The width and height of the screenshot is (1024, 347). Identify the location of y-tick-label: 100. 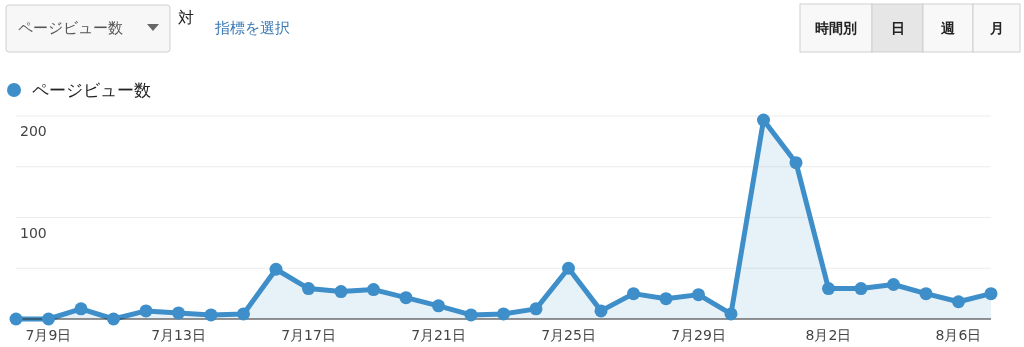
(33, 232).